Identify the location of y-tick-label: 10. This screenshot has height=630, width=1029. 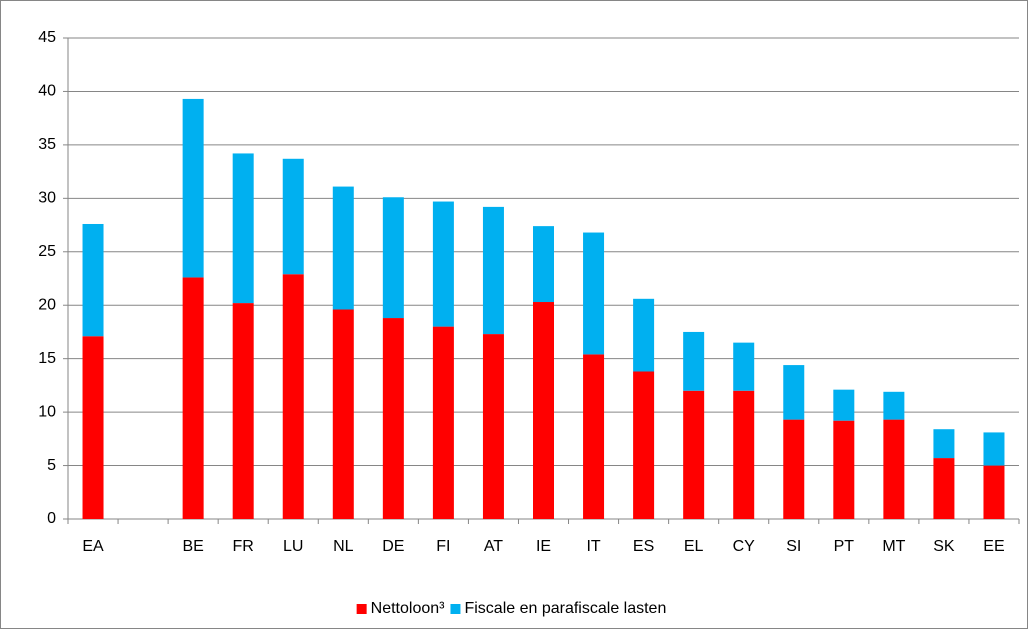
(47, 411).